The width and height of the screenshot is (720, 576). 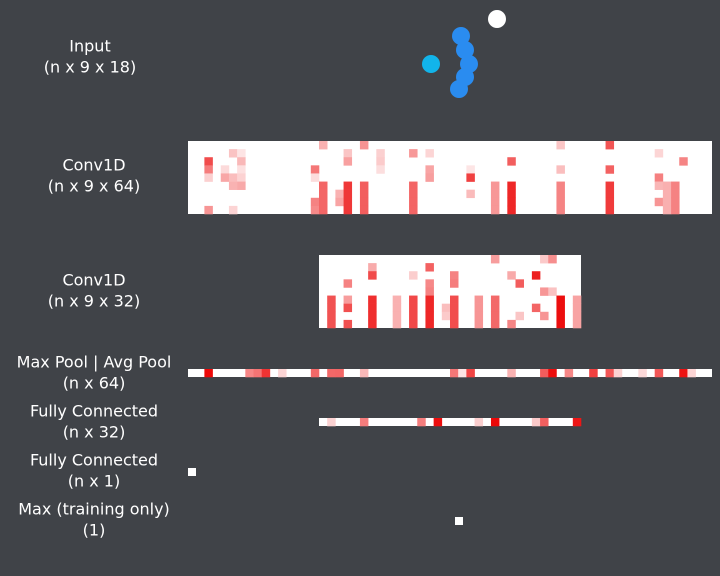 I want to click on layer-shape: (n x 1), so click(x=94, y=481).